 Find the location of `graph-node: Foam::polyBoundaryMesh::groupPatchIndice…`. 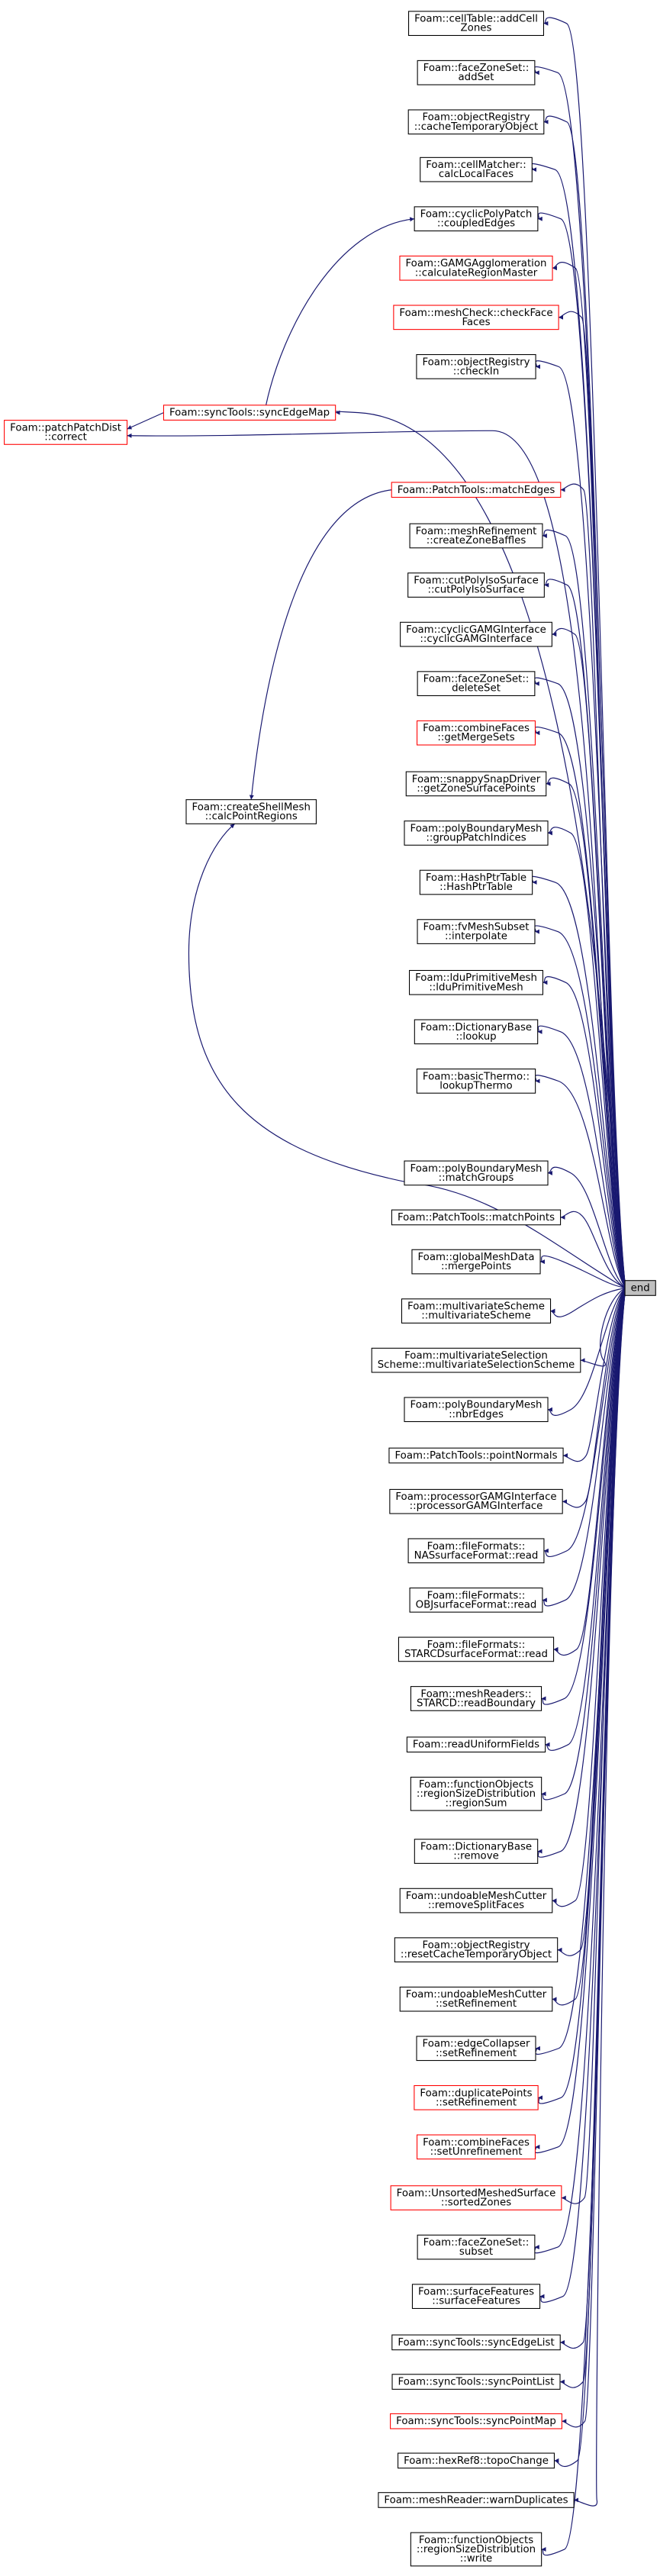

graph-node: Foam::polyBoundaryMesh::groupPatchIndice… is located at coordinates (476, 833).